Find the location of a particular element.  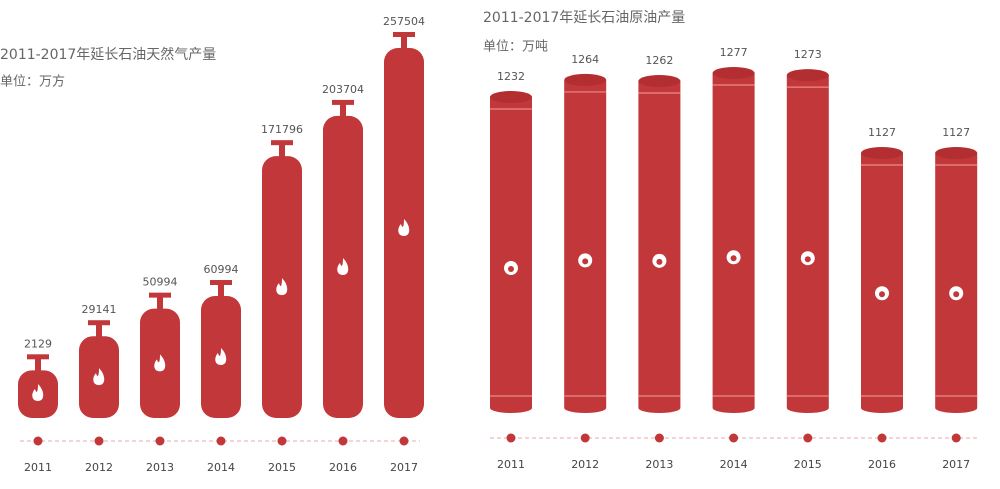

value-label: 257504 is located at coordinates (404, 21).